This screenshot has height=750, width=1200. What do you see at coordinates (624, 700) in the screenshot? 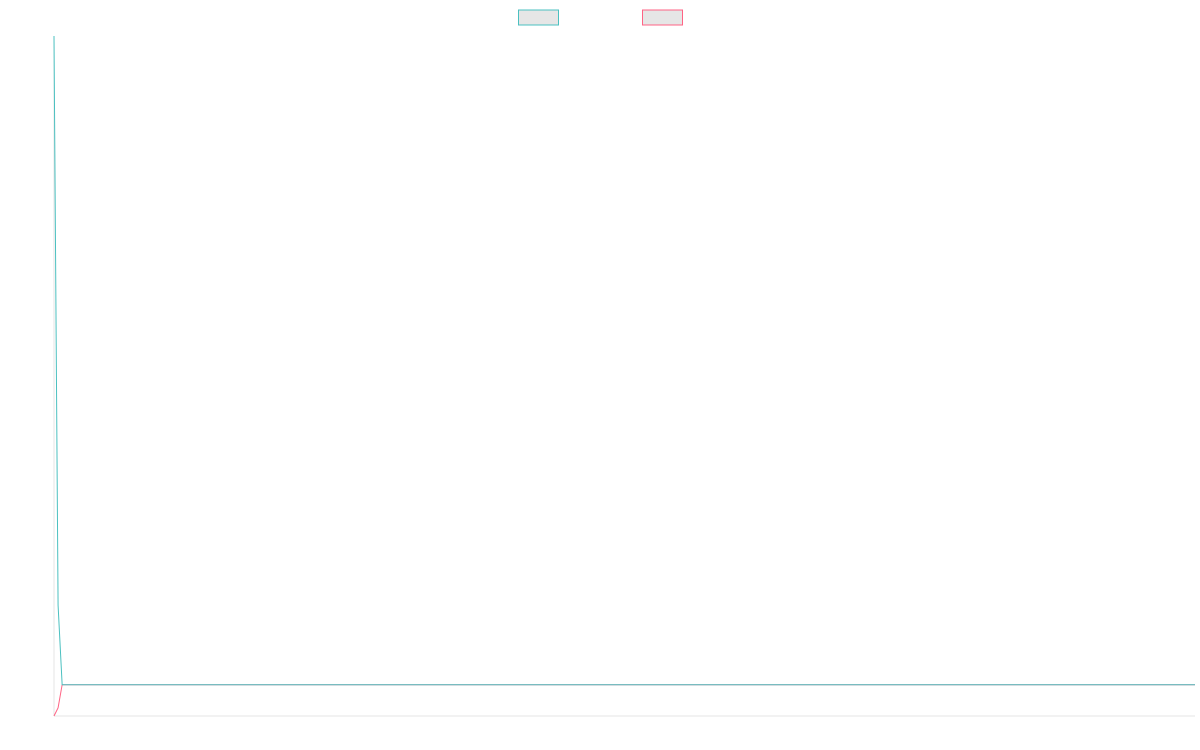
I see `series-line` at bounding box center [624, 700].